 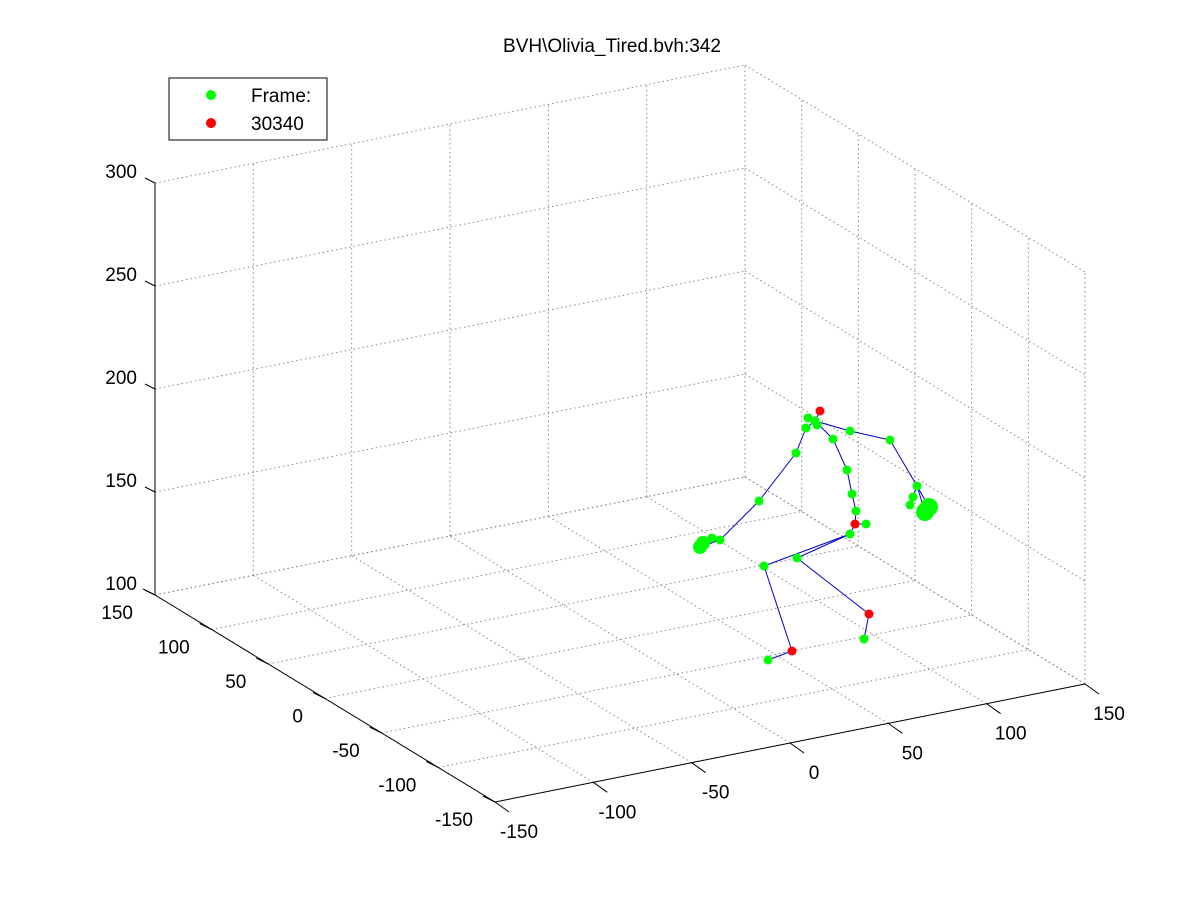 I want to click on x-tick-label: -50, so click(x=715, y=793).